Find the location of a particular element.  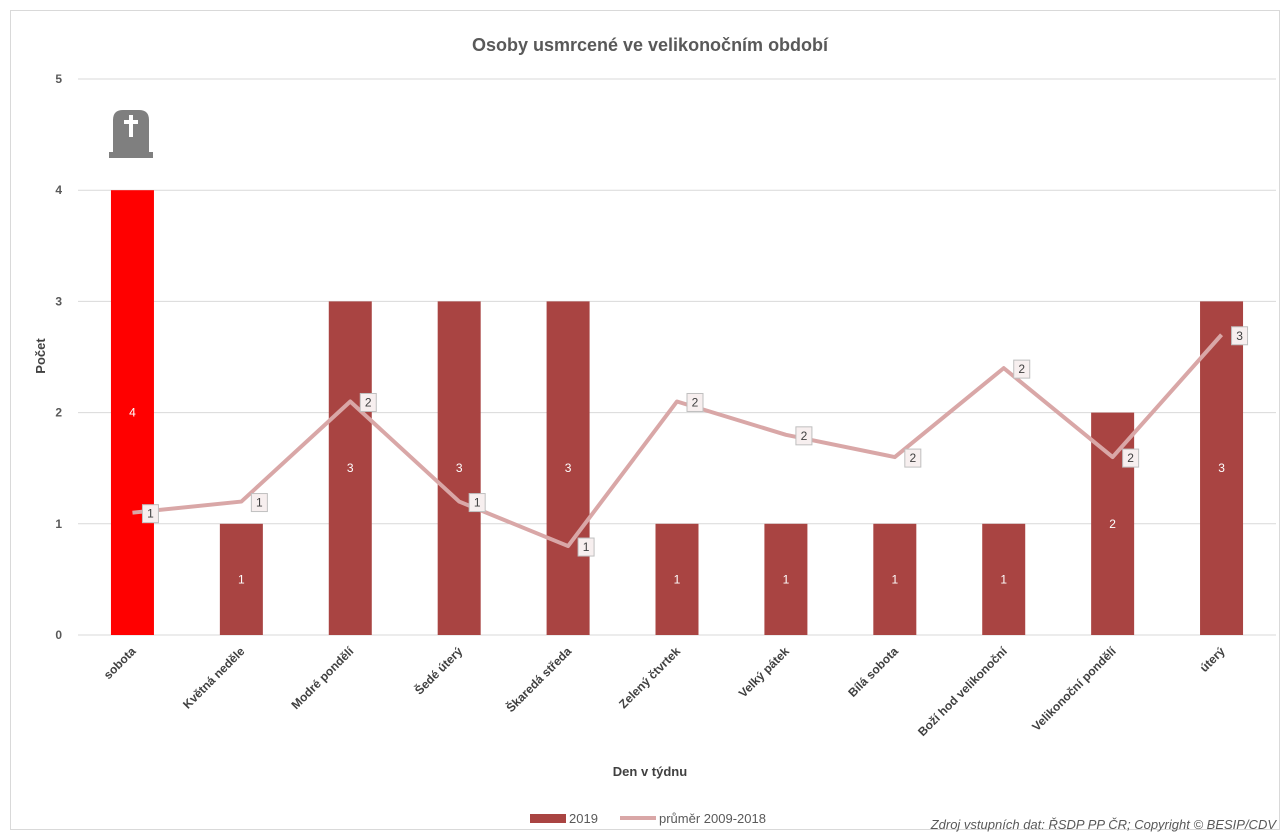

legend: 2019 průměr 2009-2018 is located at coordinates (648, 818).